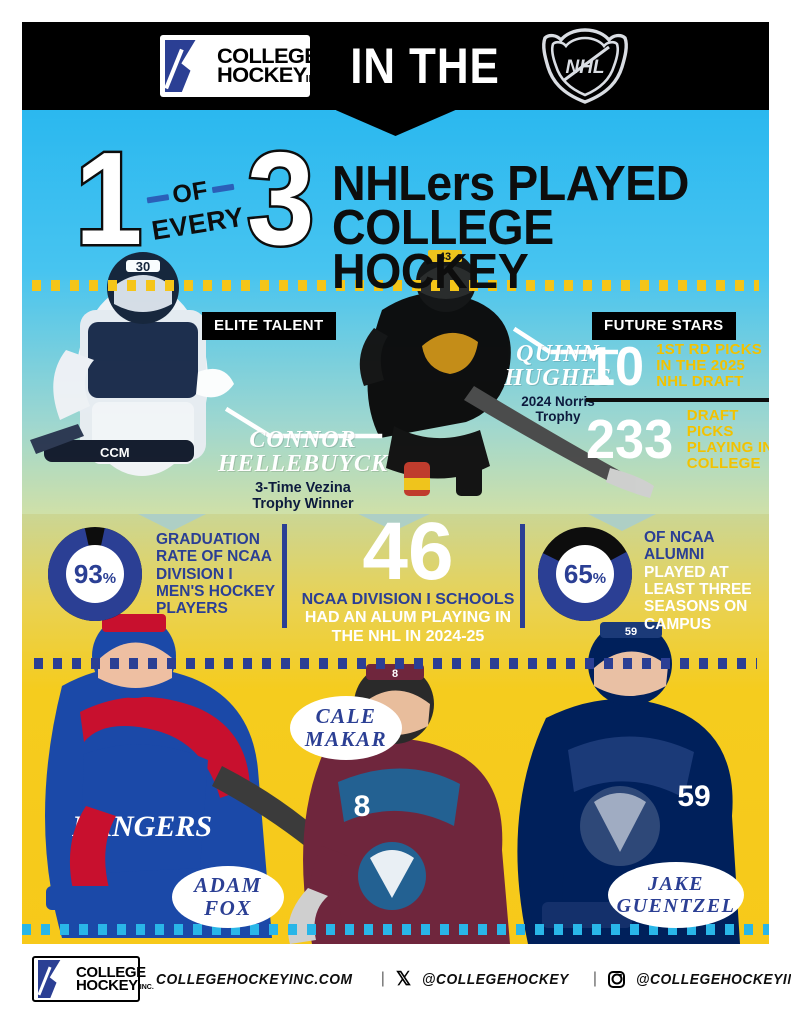 Image resolution: width=791 pixels, height=1024 pixels. I want to click on fs1-l2: IN THE 2025, so click(701, 366).